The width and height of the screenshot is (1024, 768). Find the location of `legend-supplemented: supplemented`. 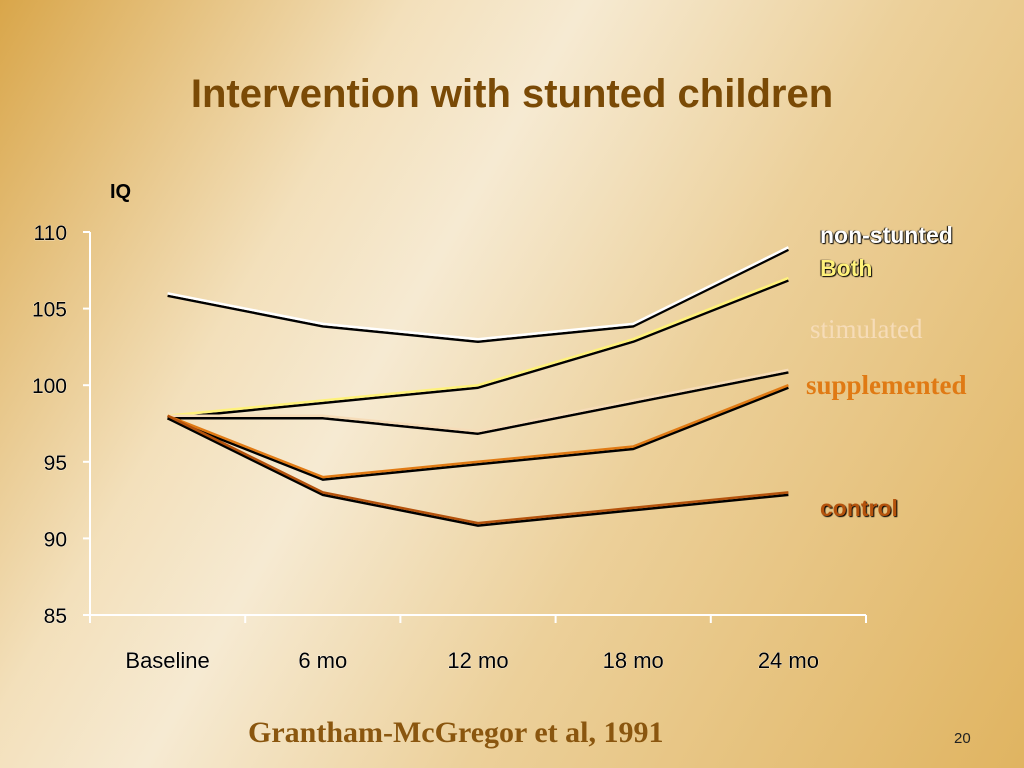

legend-supplemented: supplemented is located at coordinates (886, 385).